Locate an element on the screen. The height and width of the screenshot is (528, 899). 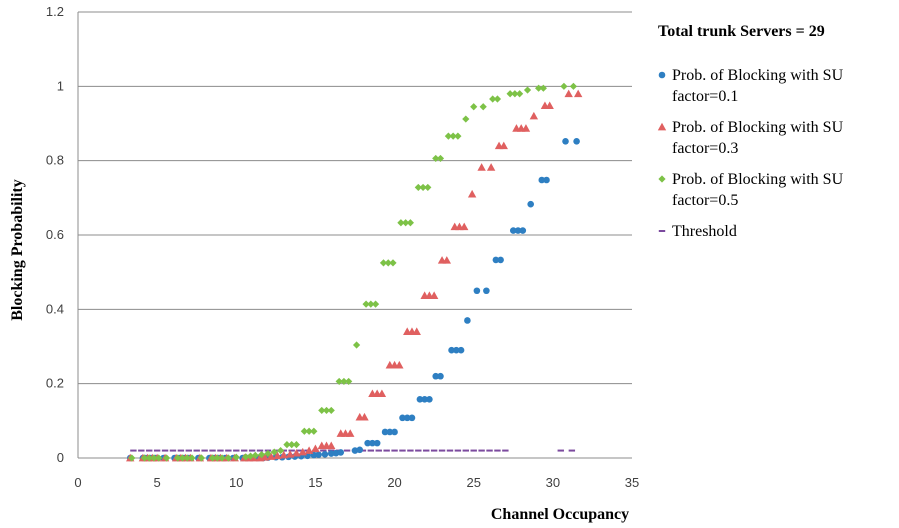
x-tick-labels: 0 5 10 15 20 25 30 35 is located at coordinates (356, 482).